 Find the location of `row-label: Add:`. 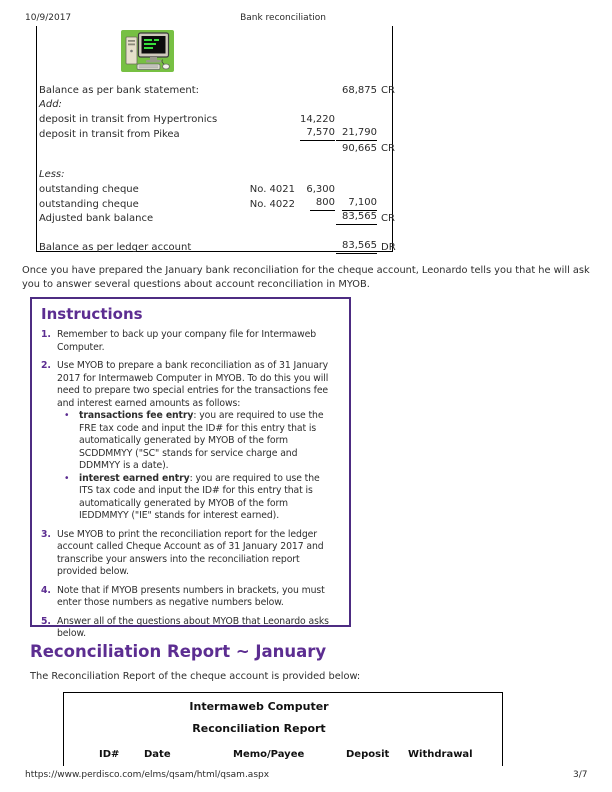

row-label: Add: is located at coordinates (50, 104).